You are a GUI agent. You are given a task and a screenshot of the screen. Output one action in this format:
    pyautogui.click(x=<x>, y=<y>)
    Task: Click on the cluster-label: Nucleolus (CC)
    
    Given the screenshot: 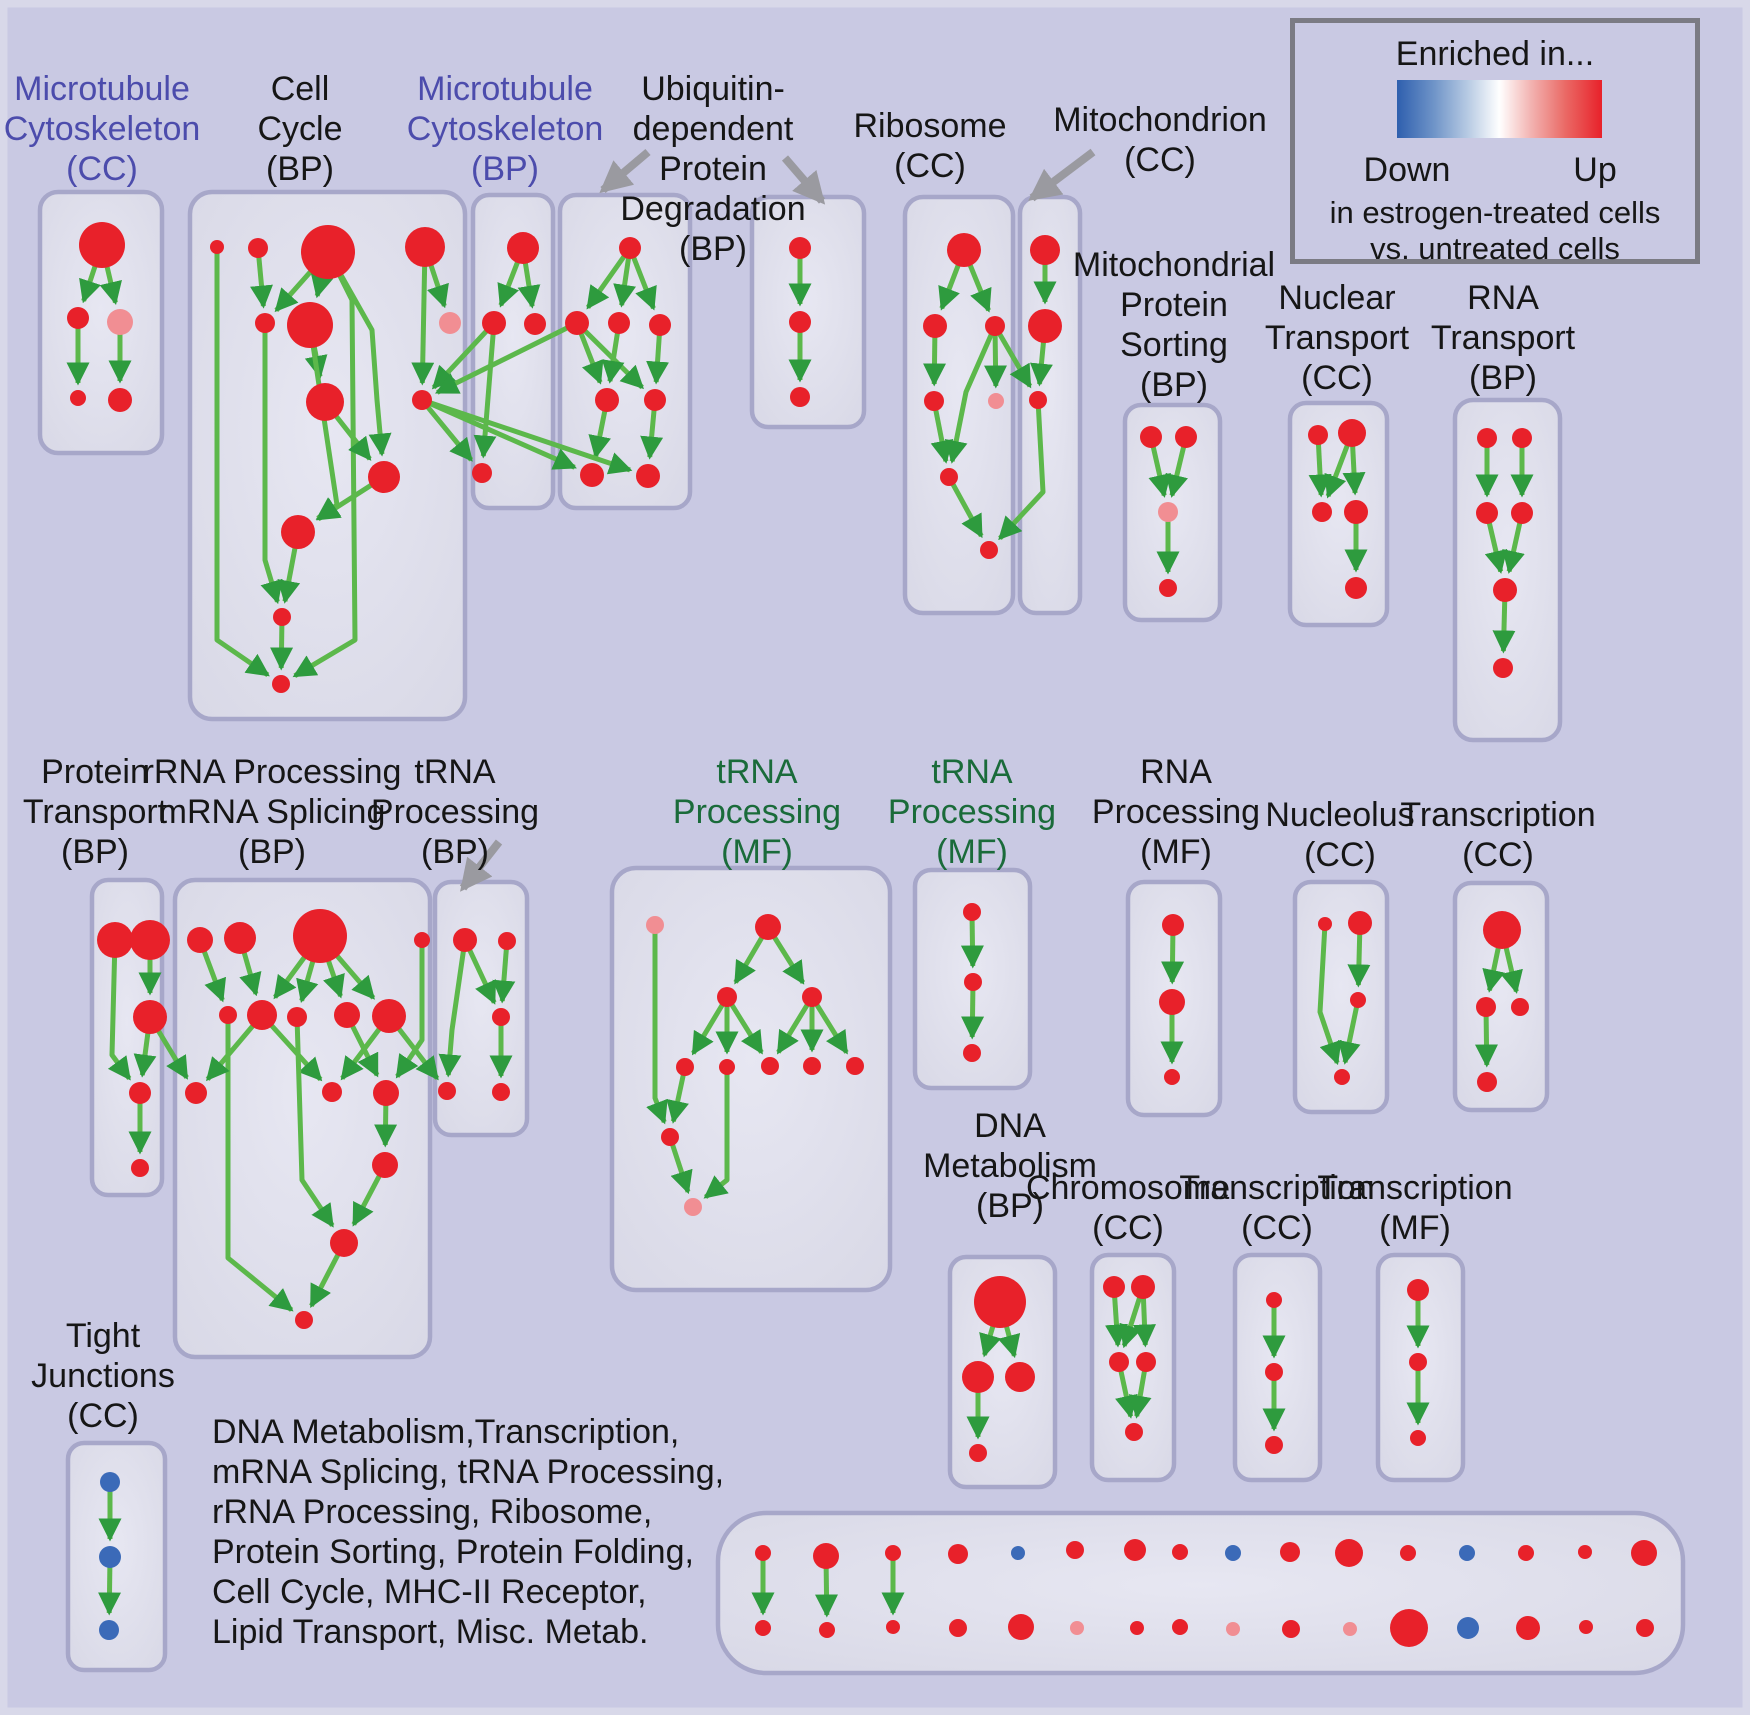 What is the action you would take?
    pyautogui.click(x=1339, y=835)
    